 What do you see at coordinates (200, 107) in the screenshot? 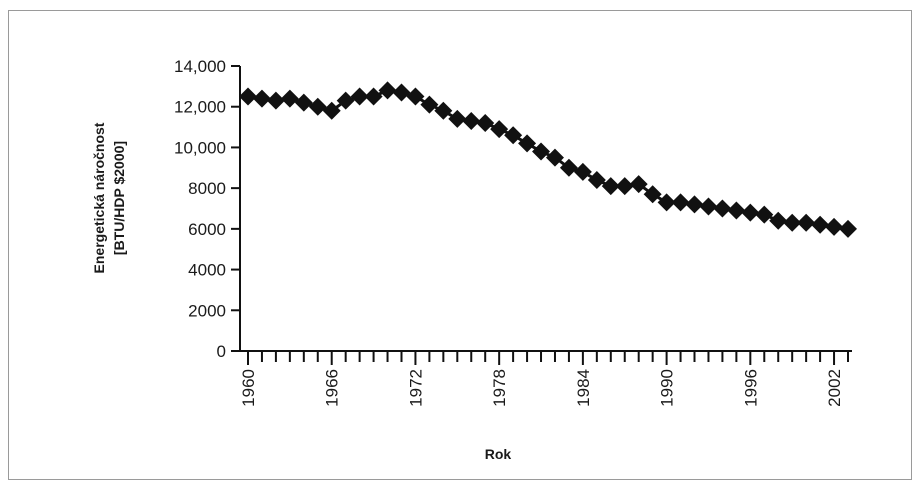
I see `y-tick-label: 12,000` at bounding box center [200, 107].